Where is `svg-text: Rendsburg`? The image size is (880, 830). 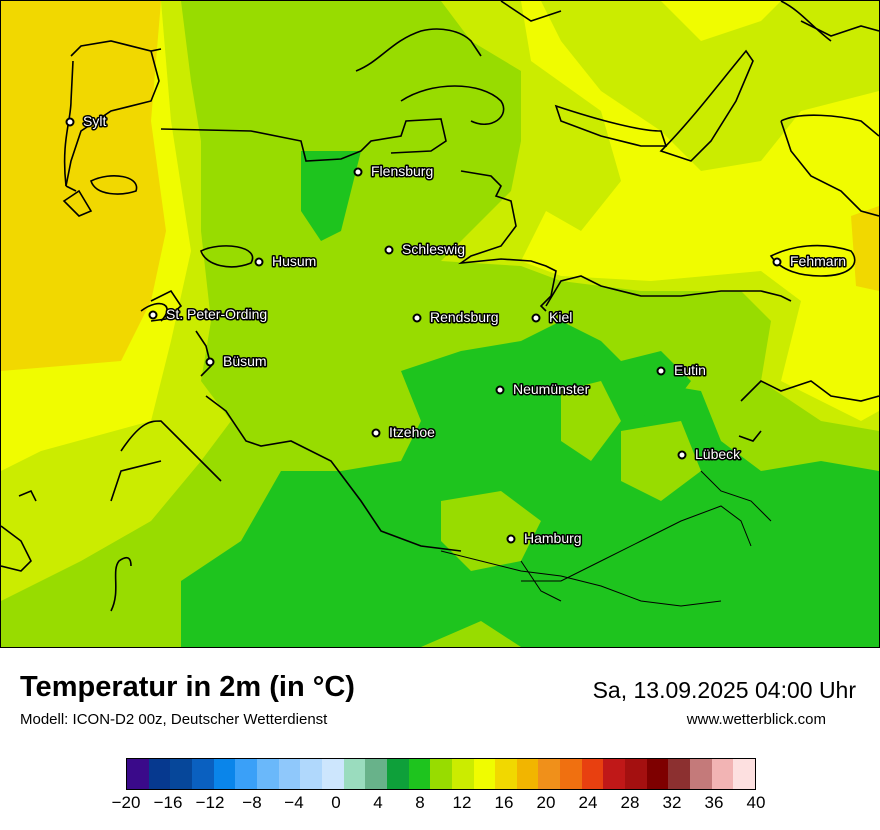 svg-text: Rendsburg is located at coordinates (464, 317).